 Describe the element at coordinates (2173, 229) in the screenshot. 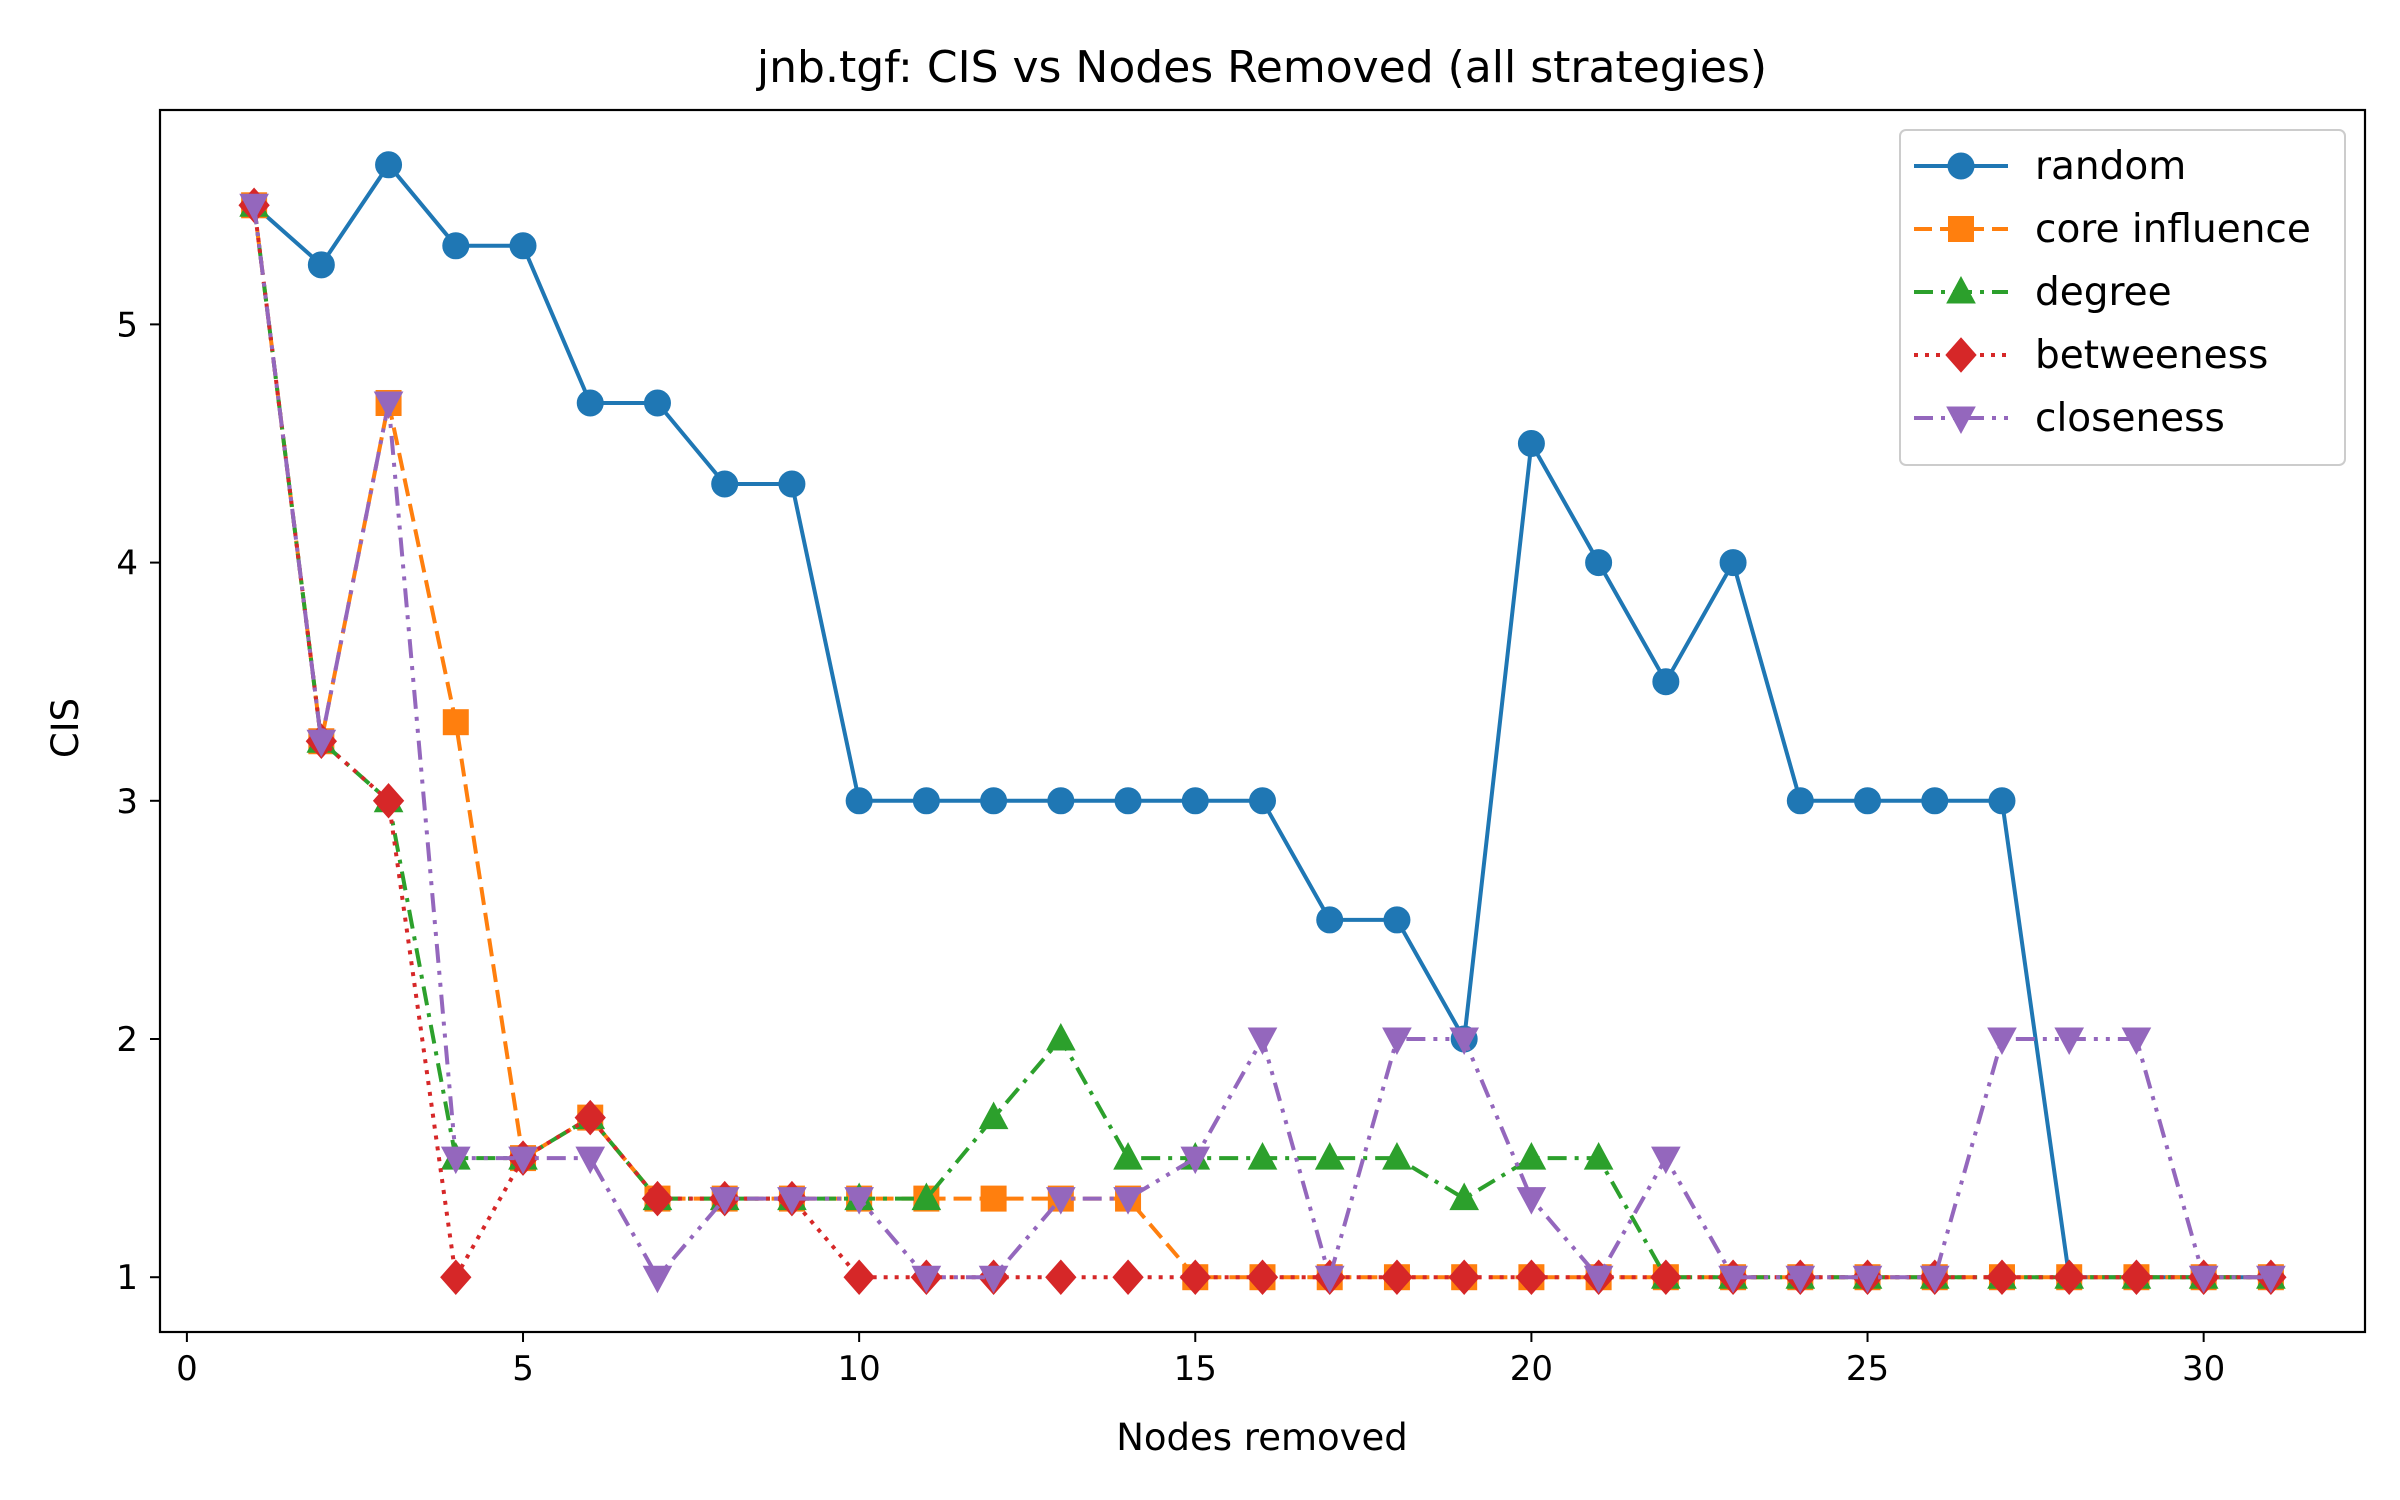

I see `legend-label: core influence` at that location.